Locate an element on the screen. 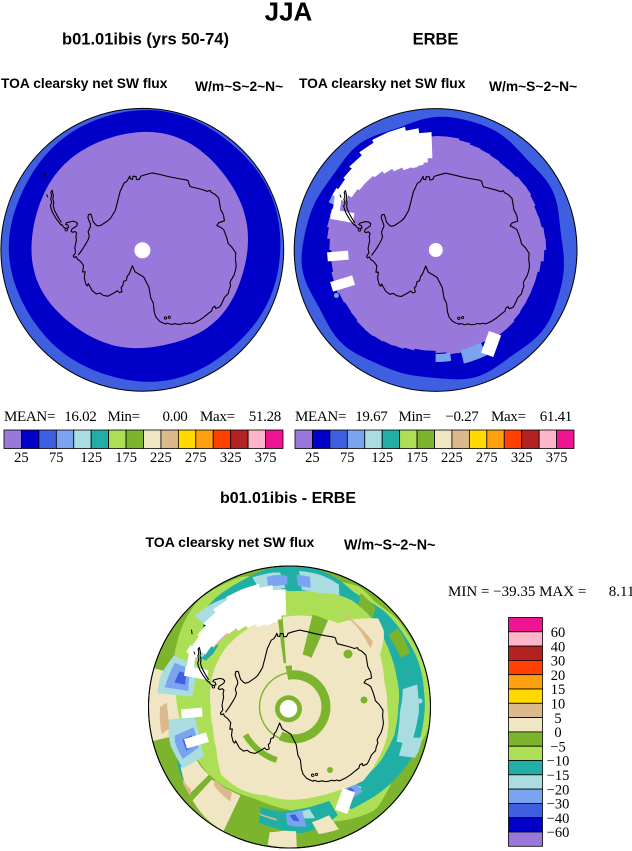  svg-text: JJA is located at coordinates (289, 13).